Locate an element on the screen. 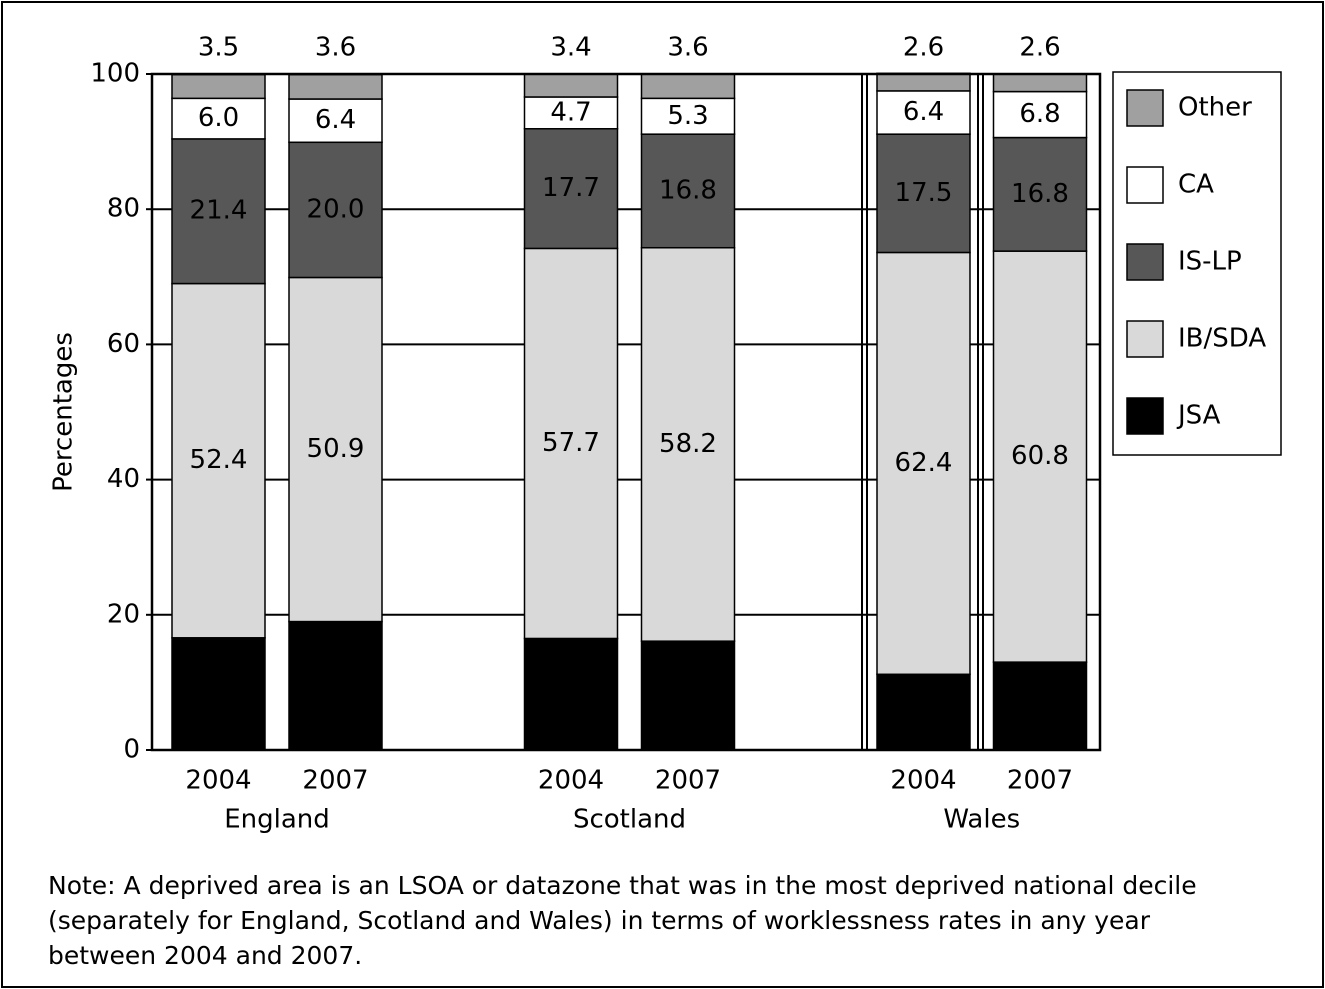  value-label: 52.4 is located at coordinates (219, 460).